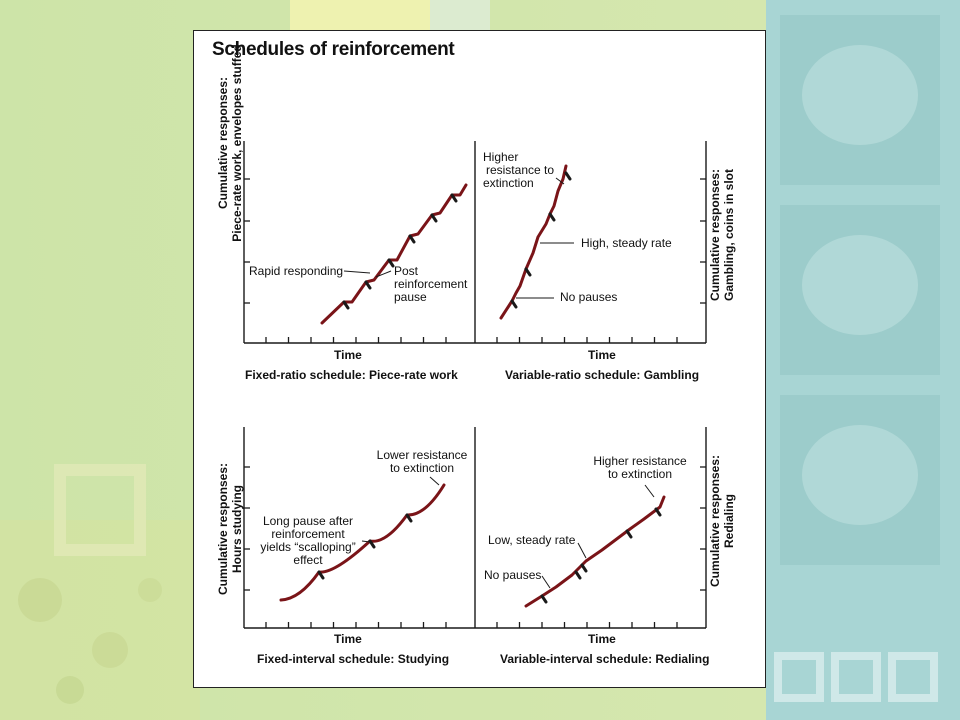 This screenshot has height=720, width=960. What do you see at coordinates (602, 355) in the screenshot?
I see `variable-ratio-x-label: Time` at bounding box center [602, 355].